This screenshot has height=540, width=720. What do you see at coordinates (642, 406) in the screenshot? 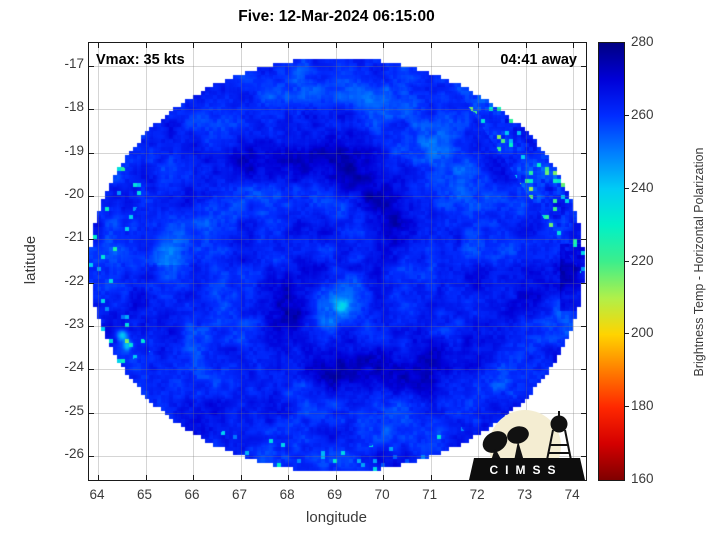
I see `colorbar-tick-label: 180` at bounding box center [642, 406].